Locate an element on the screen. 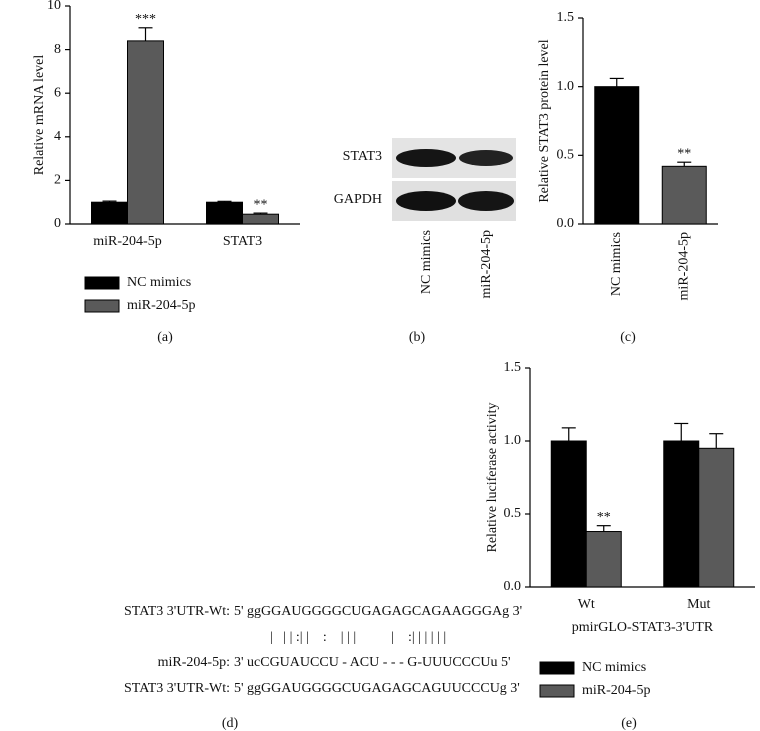  y-tick-label: 4 is located at coordinates (57, 136).